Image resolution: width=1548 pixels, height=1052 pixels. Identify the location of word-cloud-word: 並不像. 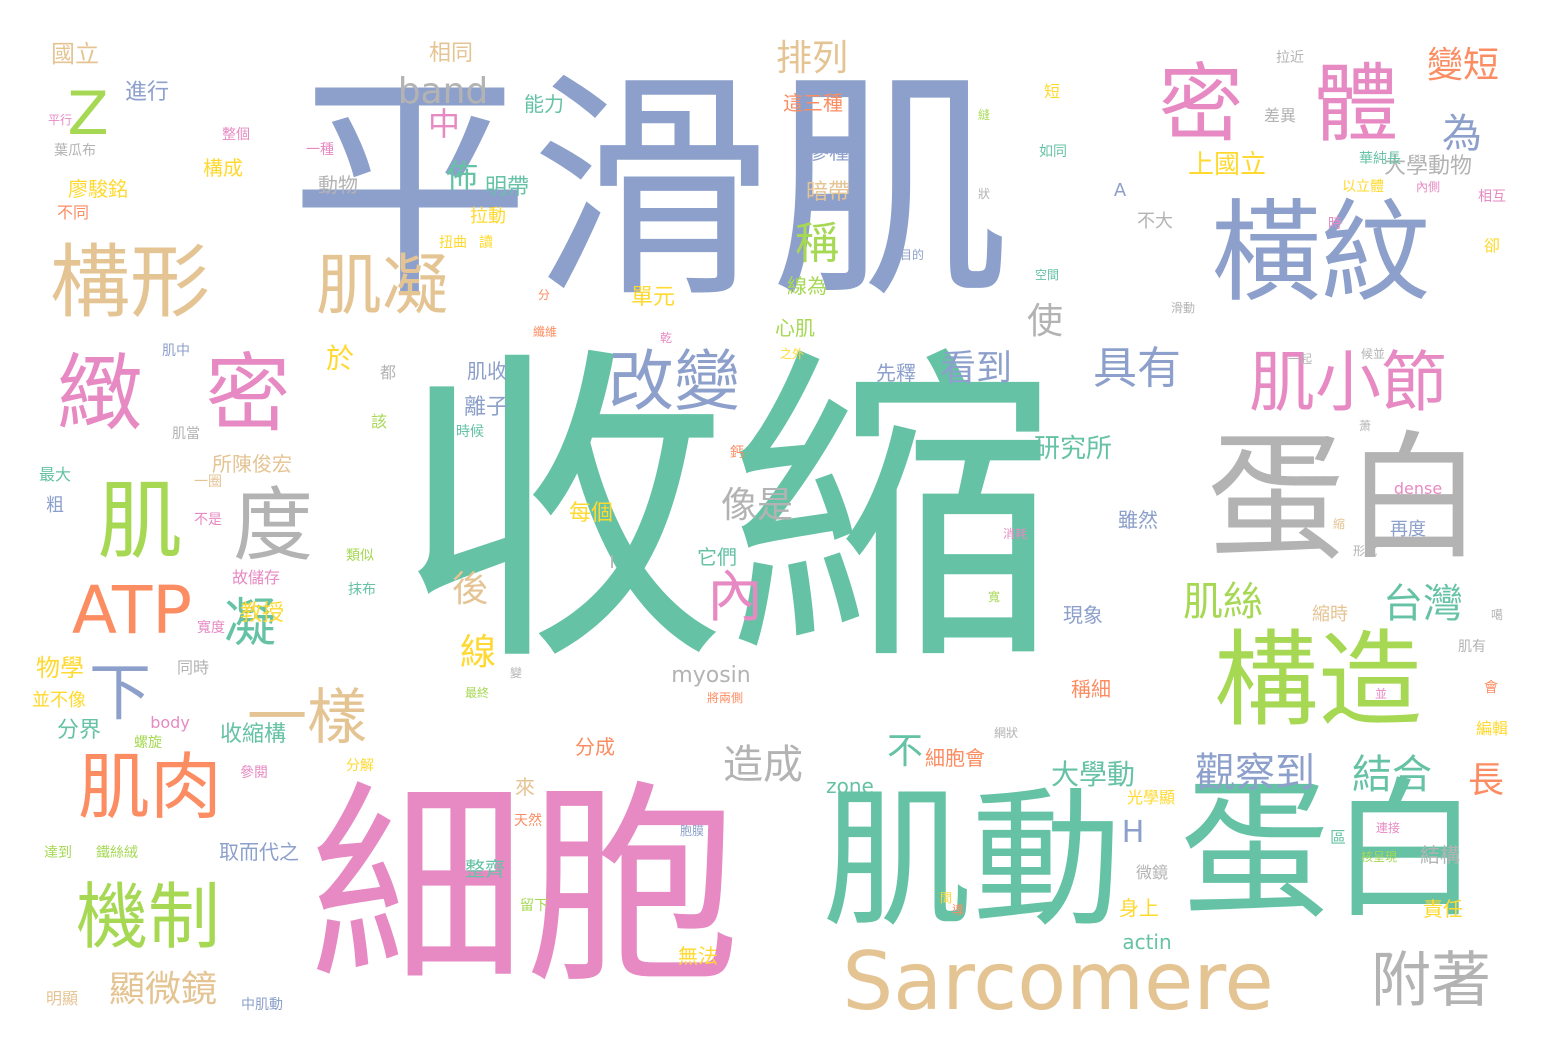
(59, 700).